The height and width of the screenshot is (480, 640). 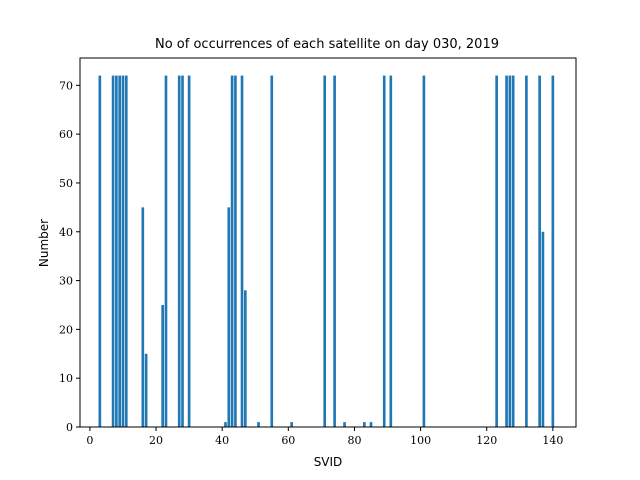 What do you see at coordinates (89, 440) in the screenshot?
I see `x-tick-label: 0` at bounding box center [89, 440].